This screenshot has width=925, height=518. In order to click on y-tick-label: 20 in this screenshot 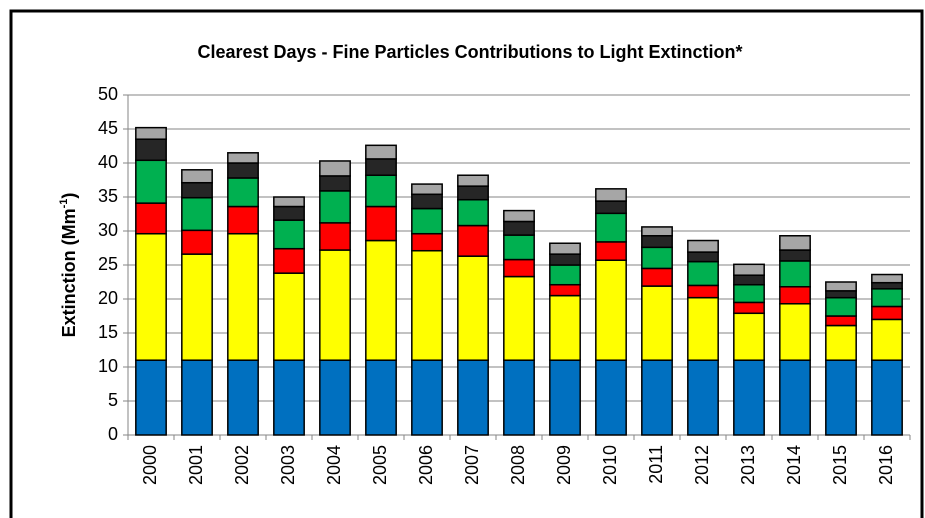, I will do `click(108, 298)`.